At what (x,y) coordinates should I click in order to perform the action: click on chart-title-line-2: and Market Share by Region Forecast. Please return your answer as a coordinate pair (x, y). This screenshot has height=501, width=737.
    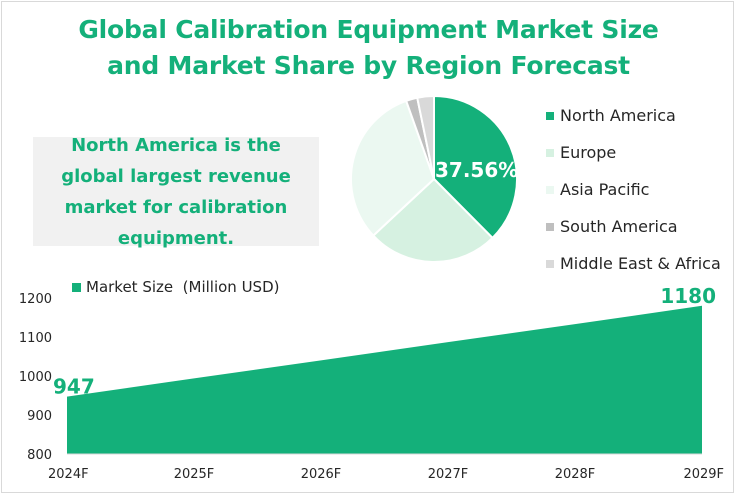
    Looking at the image, I should click on (368, 65).